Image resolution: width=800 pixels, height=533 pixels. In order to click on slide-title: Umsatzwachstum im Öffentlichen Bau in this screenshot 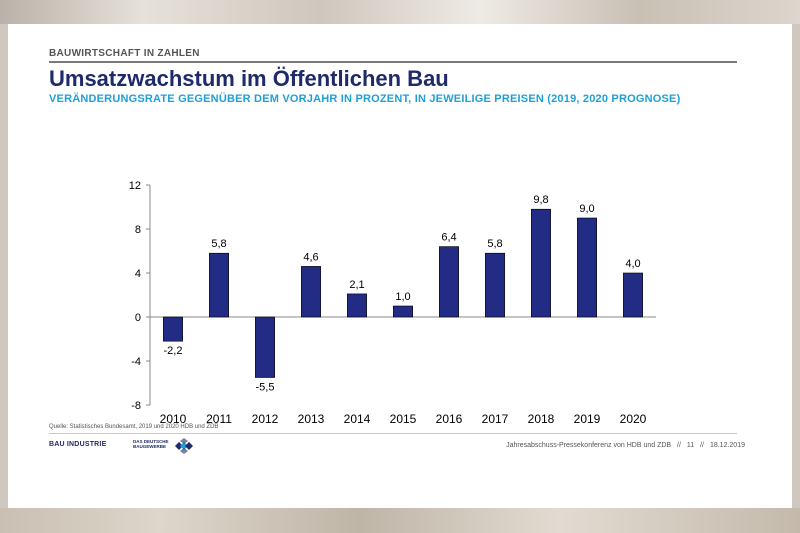, I will do `click(249, 78)`.